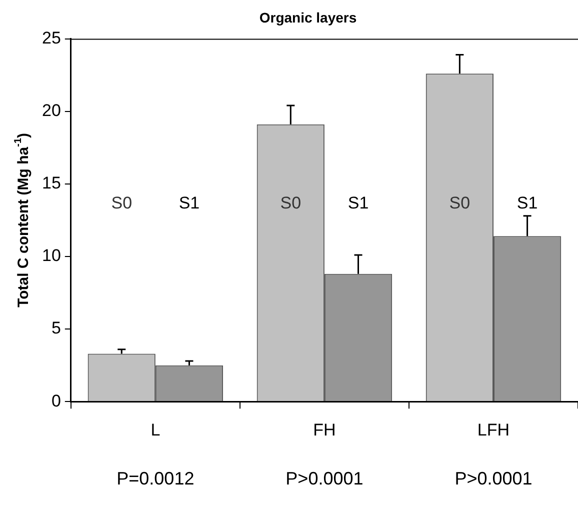 The width and height of the screenshot is (578, 505). I want to click on chart-title: Organic layers, so click(308, 17).